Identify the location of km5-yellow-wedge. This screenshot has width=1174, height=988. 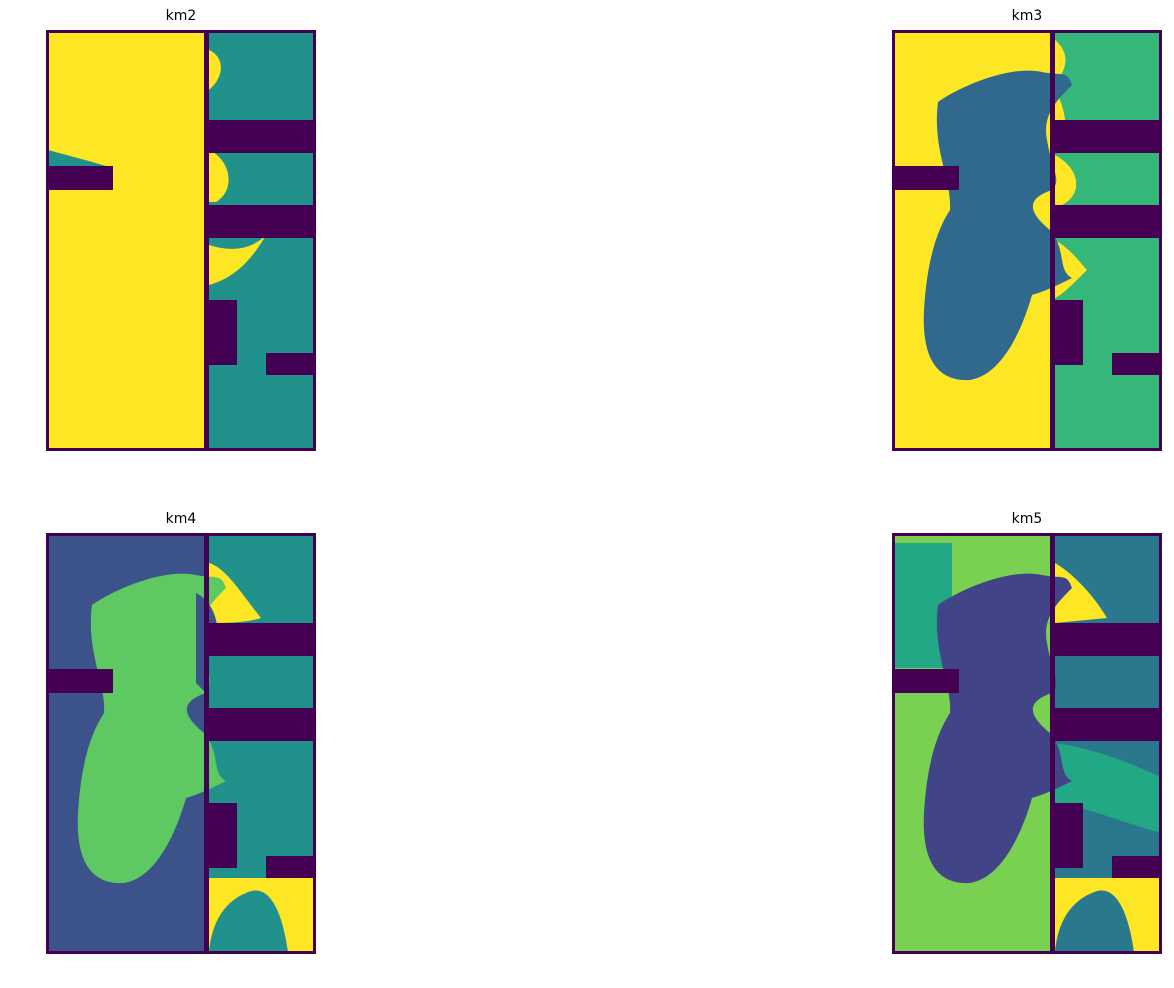
(1081, 593).